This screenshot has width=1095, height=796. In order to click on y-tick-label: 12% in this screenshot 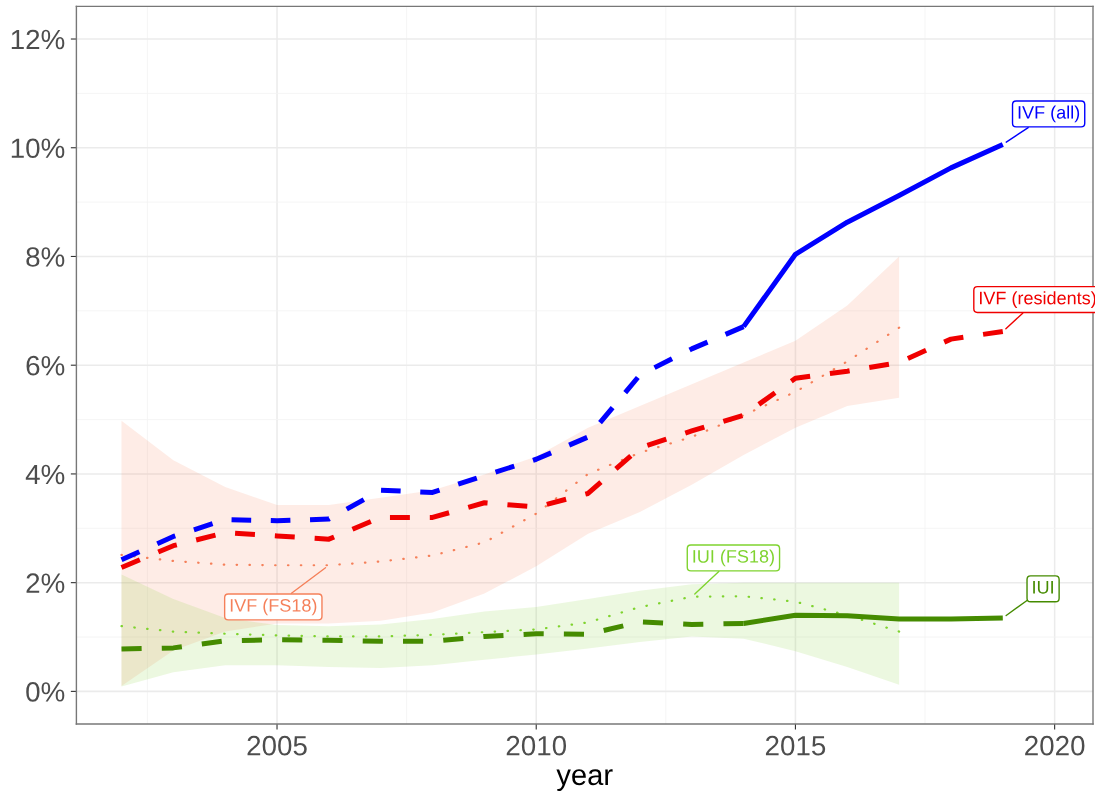, I will do `click(38, 39)`.